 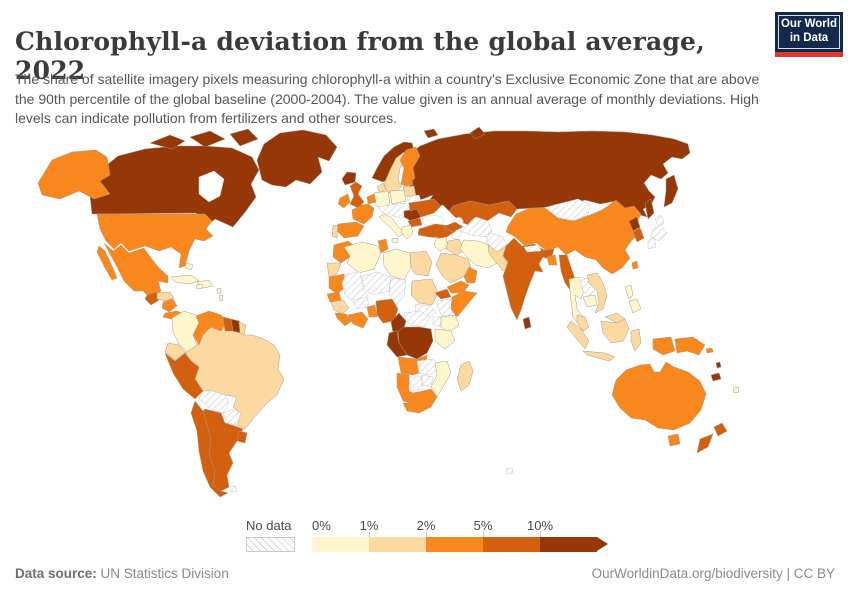 What do you see at coordinates (270, 544) in the screenshot?
I see `legend-no-data-swatch` at bounding box center [270, 544].